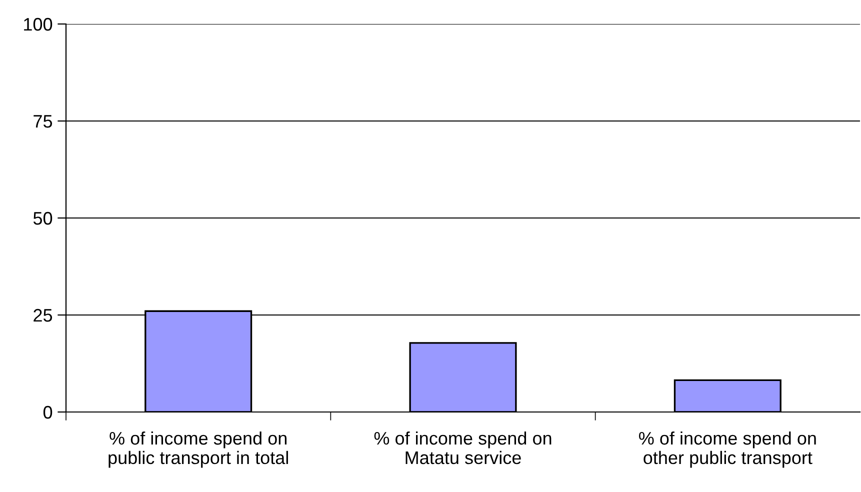 The width and height of the screenshot is (861, 492). What do you see at coordinates (463, 447) in the screenshot?
I see `x-tick-label: % of income spend on Matatu service` at bounding box center [463, 447].